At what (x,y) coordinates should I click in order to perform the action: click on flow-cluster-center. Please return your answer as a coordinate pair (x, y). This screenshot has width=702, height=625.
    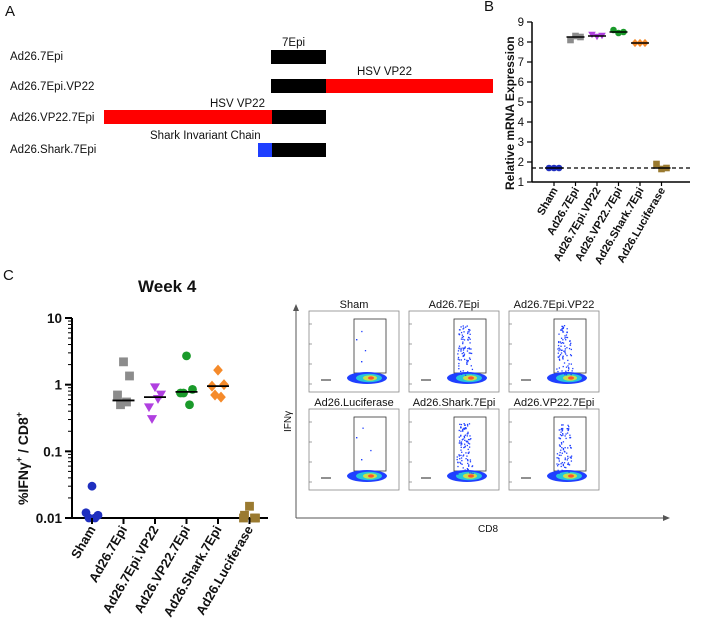
    Looking at the image, I should click on (371, 476).